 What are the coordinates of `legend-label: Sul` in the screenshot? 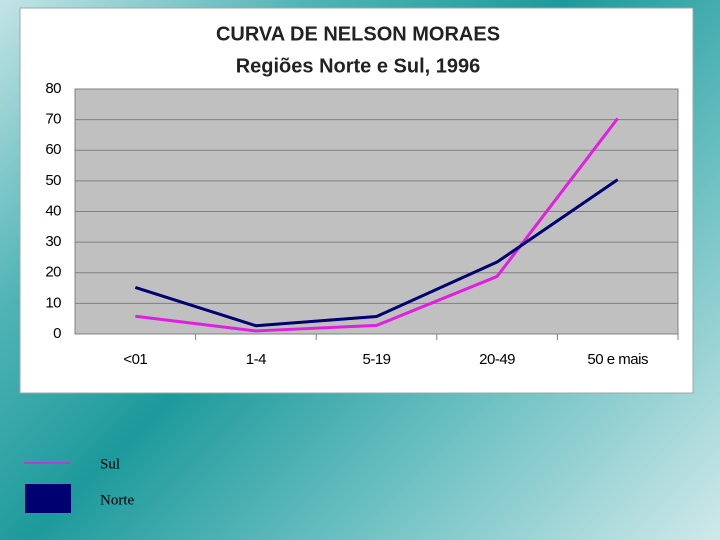 It's located at (110, 464).